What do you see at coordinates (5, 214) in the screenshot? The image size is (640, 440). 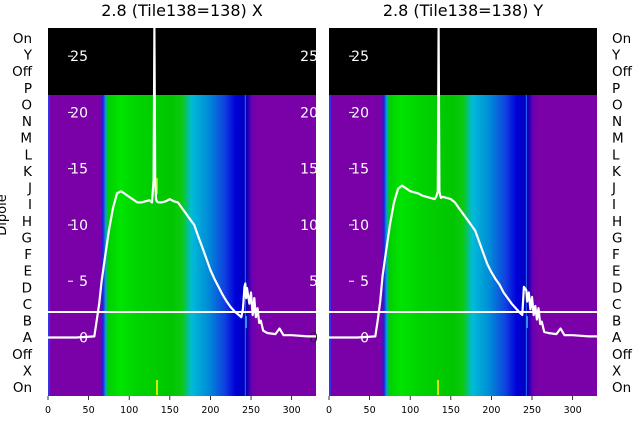 I see `y-axis-label: Dipole` at bounding box center [5, 214].